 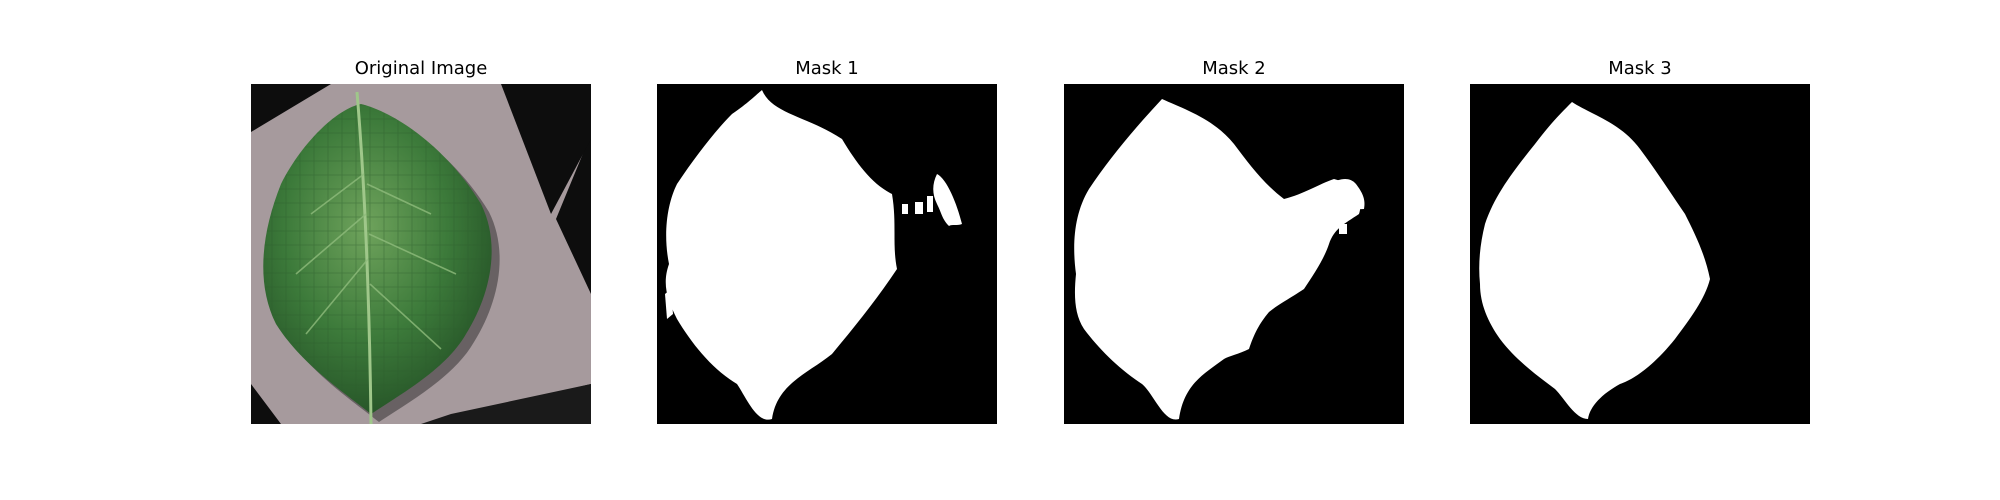 What do you see at coordinates (827, 68) in the screenshot?
I see `panel-title: Mask 1` at bounding box center [827, 68].